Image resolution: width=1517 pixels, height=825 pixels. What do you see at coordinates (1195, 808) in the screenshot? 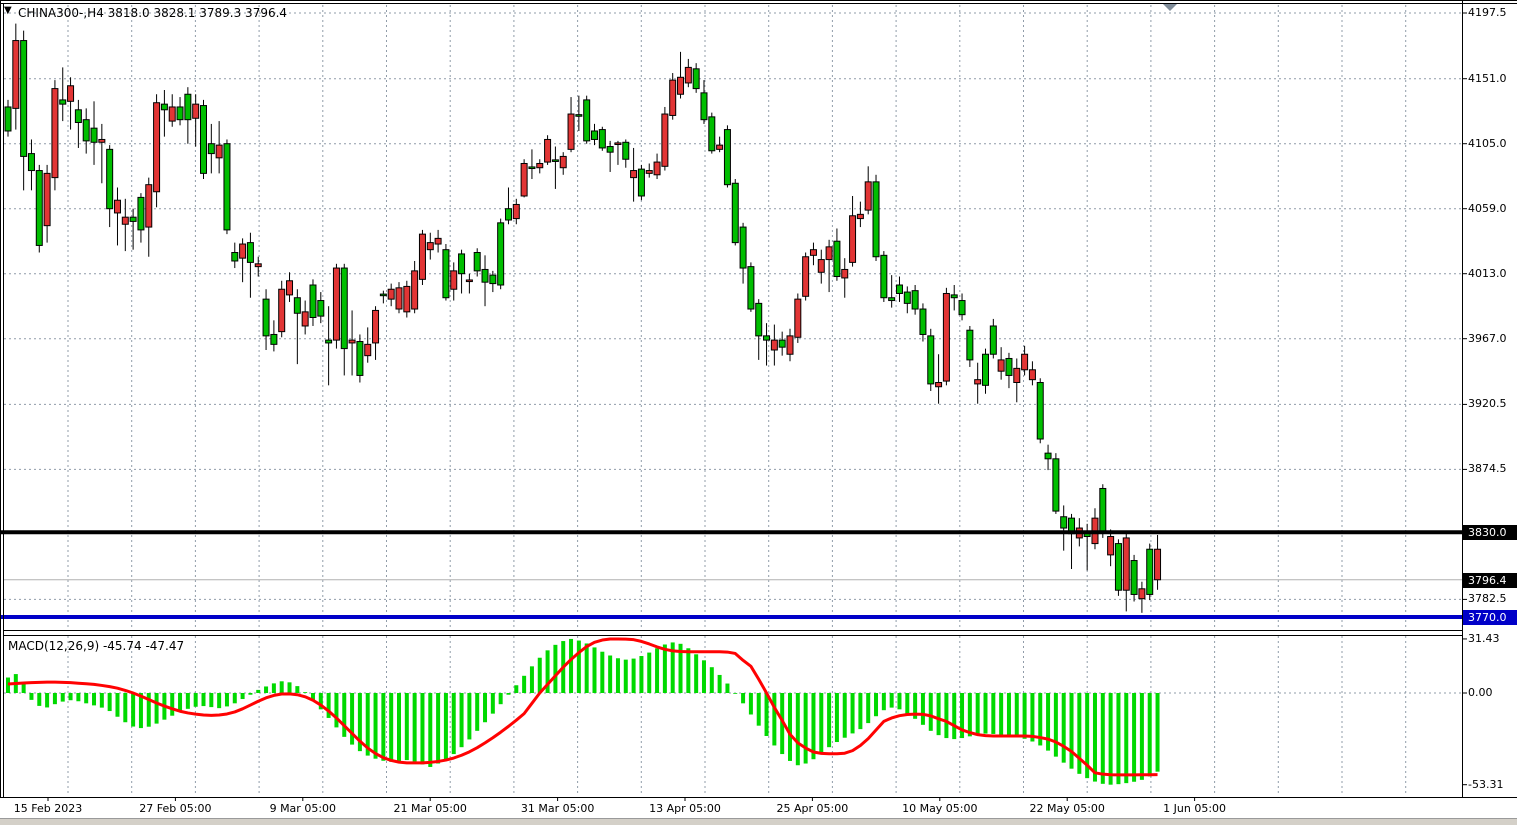
I see `time-tick-label: 1 Jun 05:00` at bounding box center [1195, 808].